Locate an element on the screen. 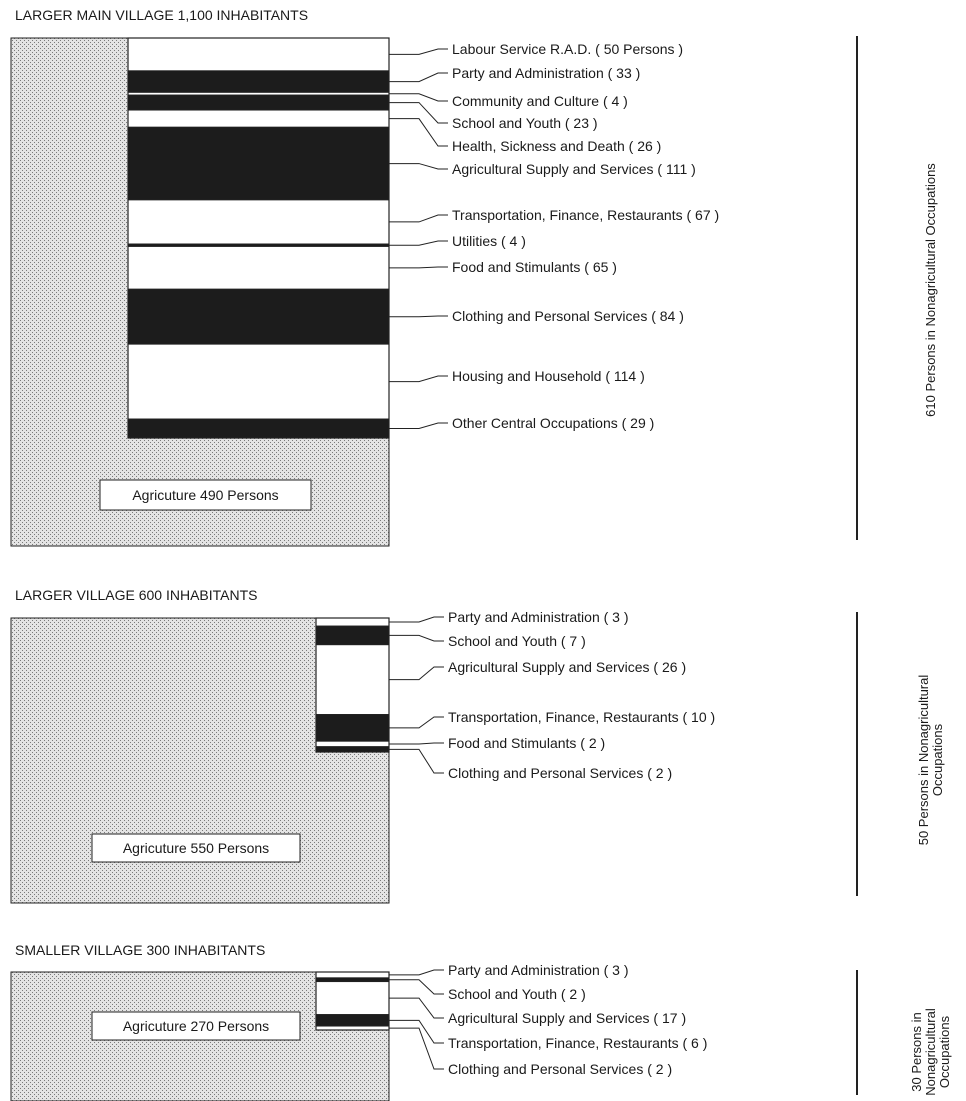 The image size is (966, 1101). occupation-label: Labour Service R.A.D. ( 50 Persons ) is located at coordinates (567, 49).